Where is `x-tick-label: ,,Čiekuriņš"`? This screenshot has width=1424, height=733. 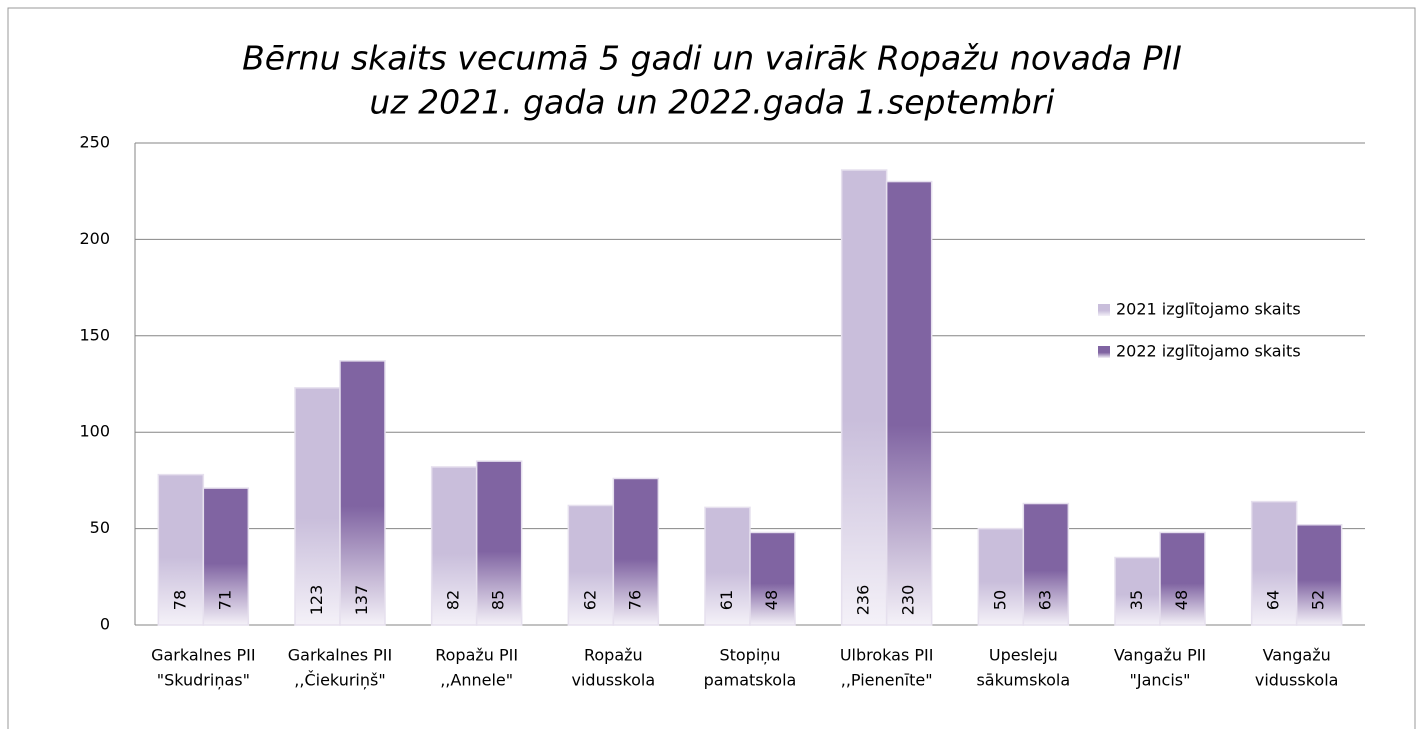
x-tick-label: ,,Čiekuriņš" is located at coordinates (339, 680).